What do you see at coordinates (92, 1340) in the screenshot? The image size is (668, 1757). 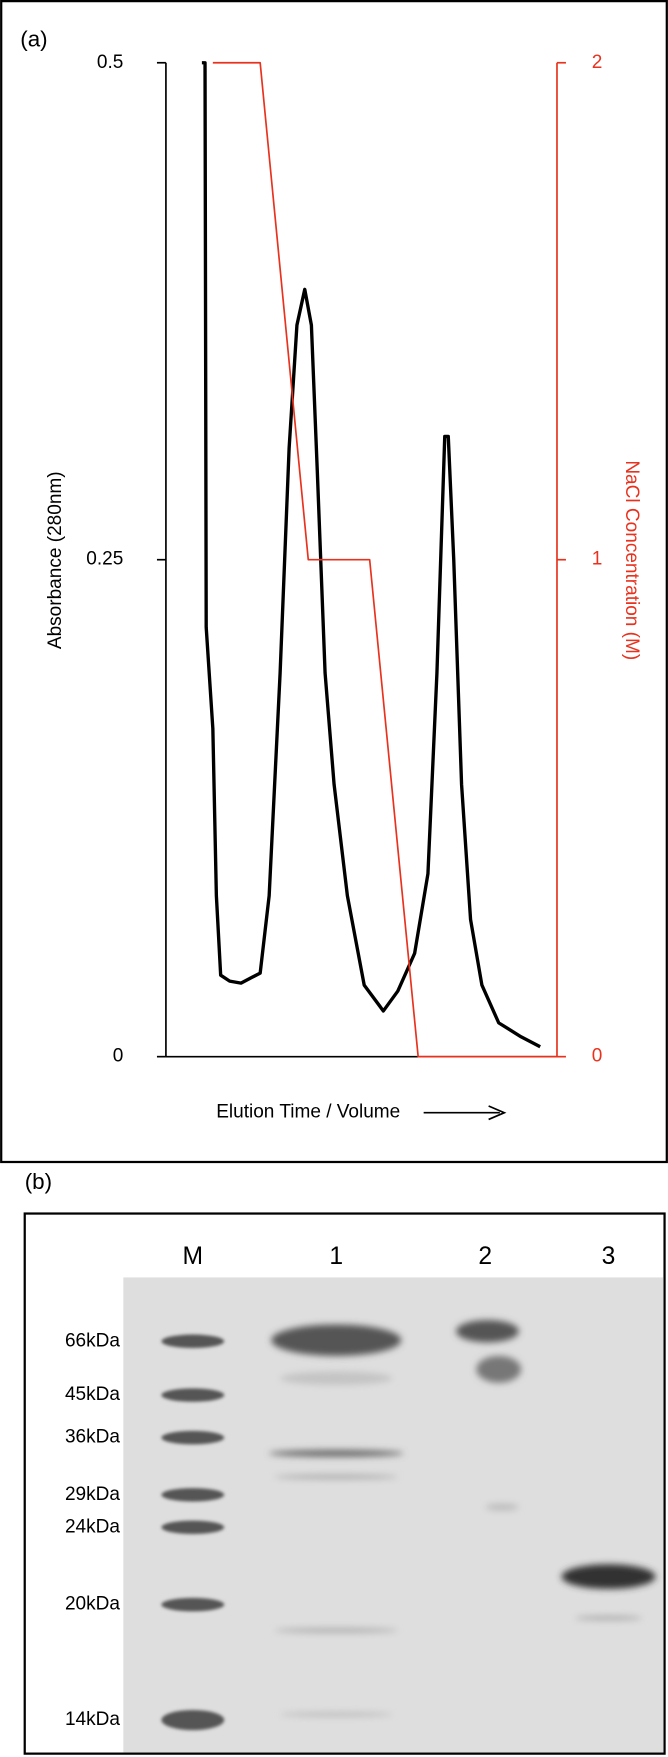 I see `marker-label: 66kDa` at bounding box center [92, 1340].